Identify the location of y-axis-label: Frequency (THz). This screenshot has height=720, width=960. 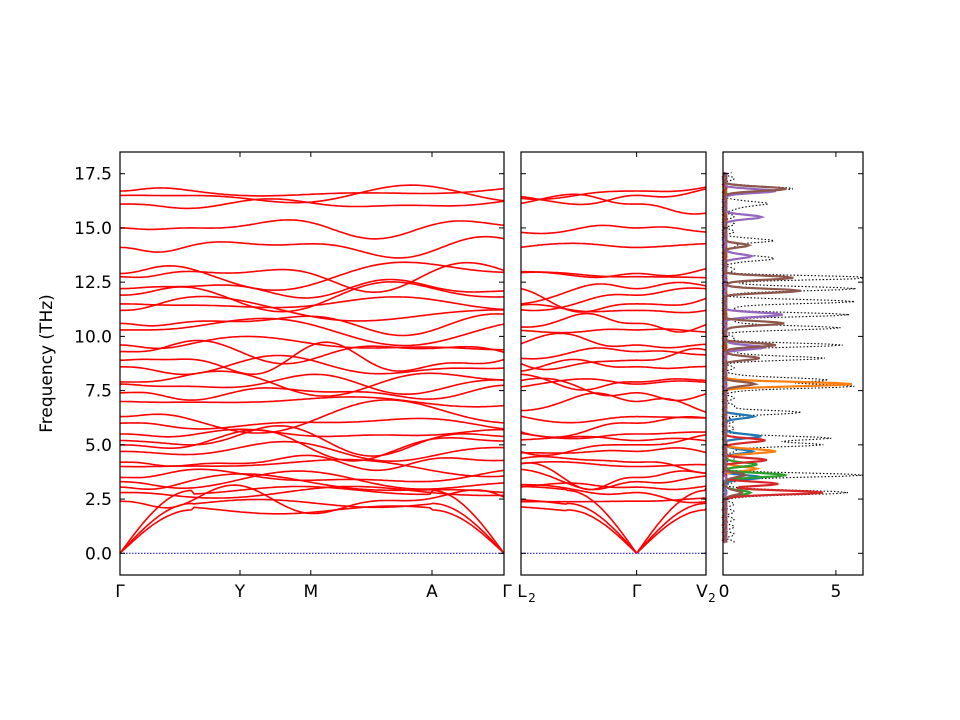
(47, 363).